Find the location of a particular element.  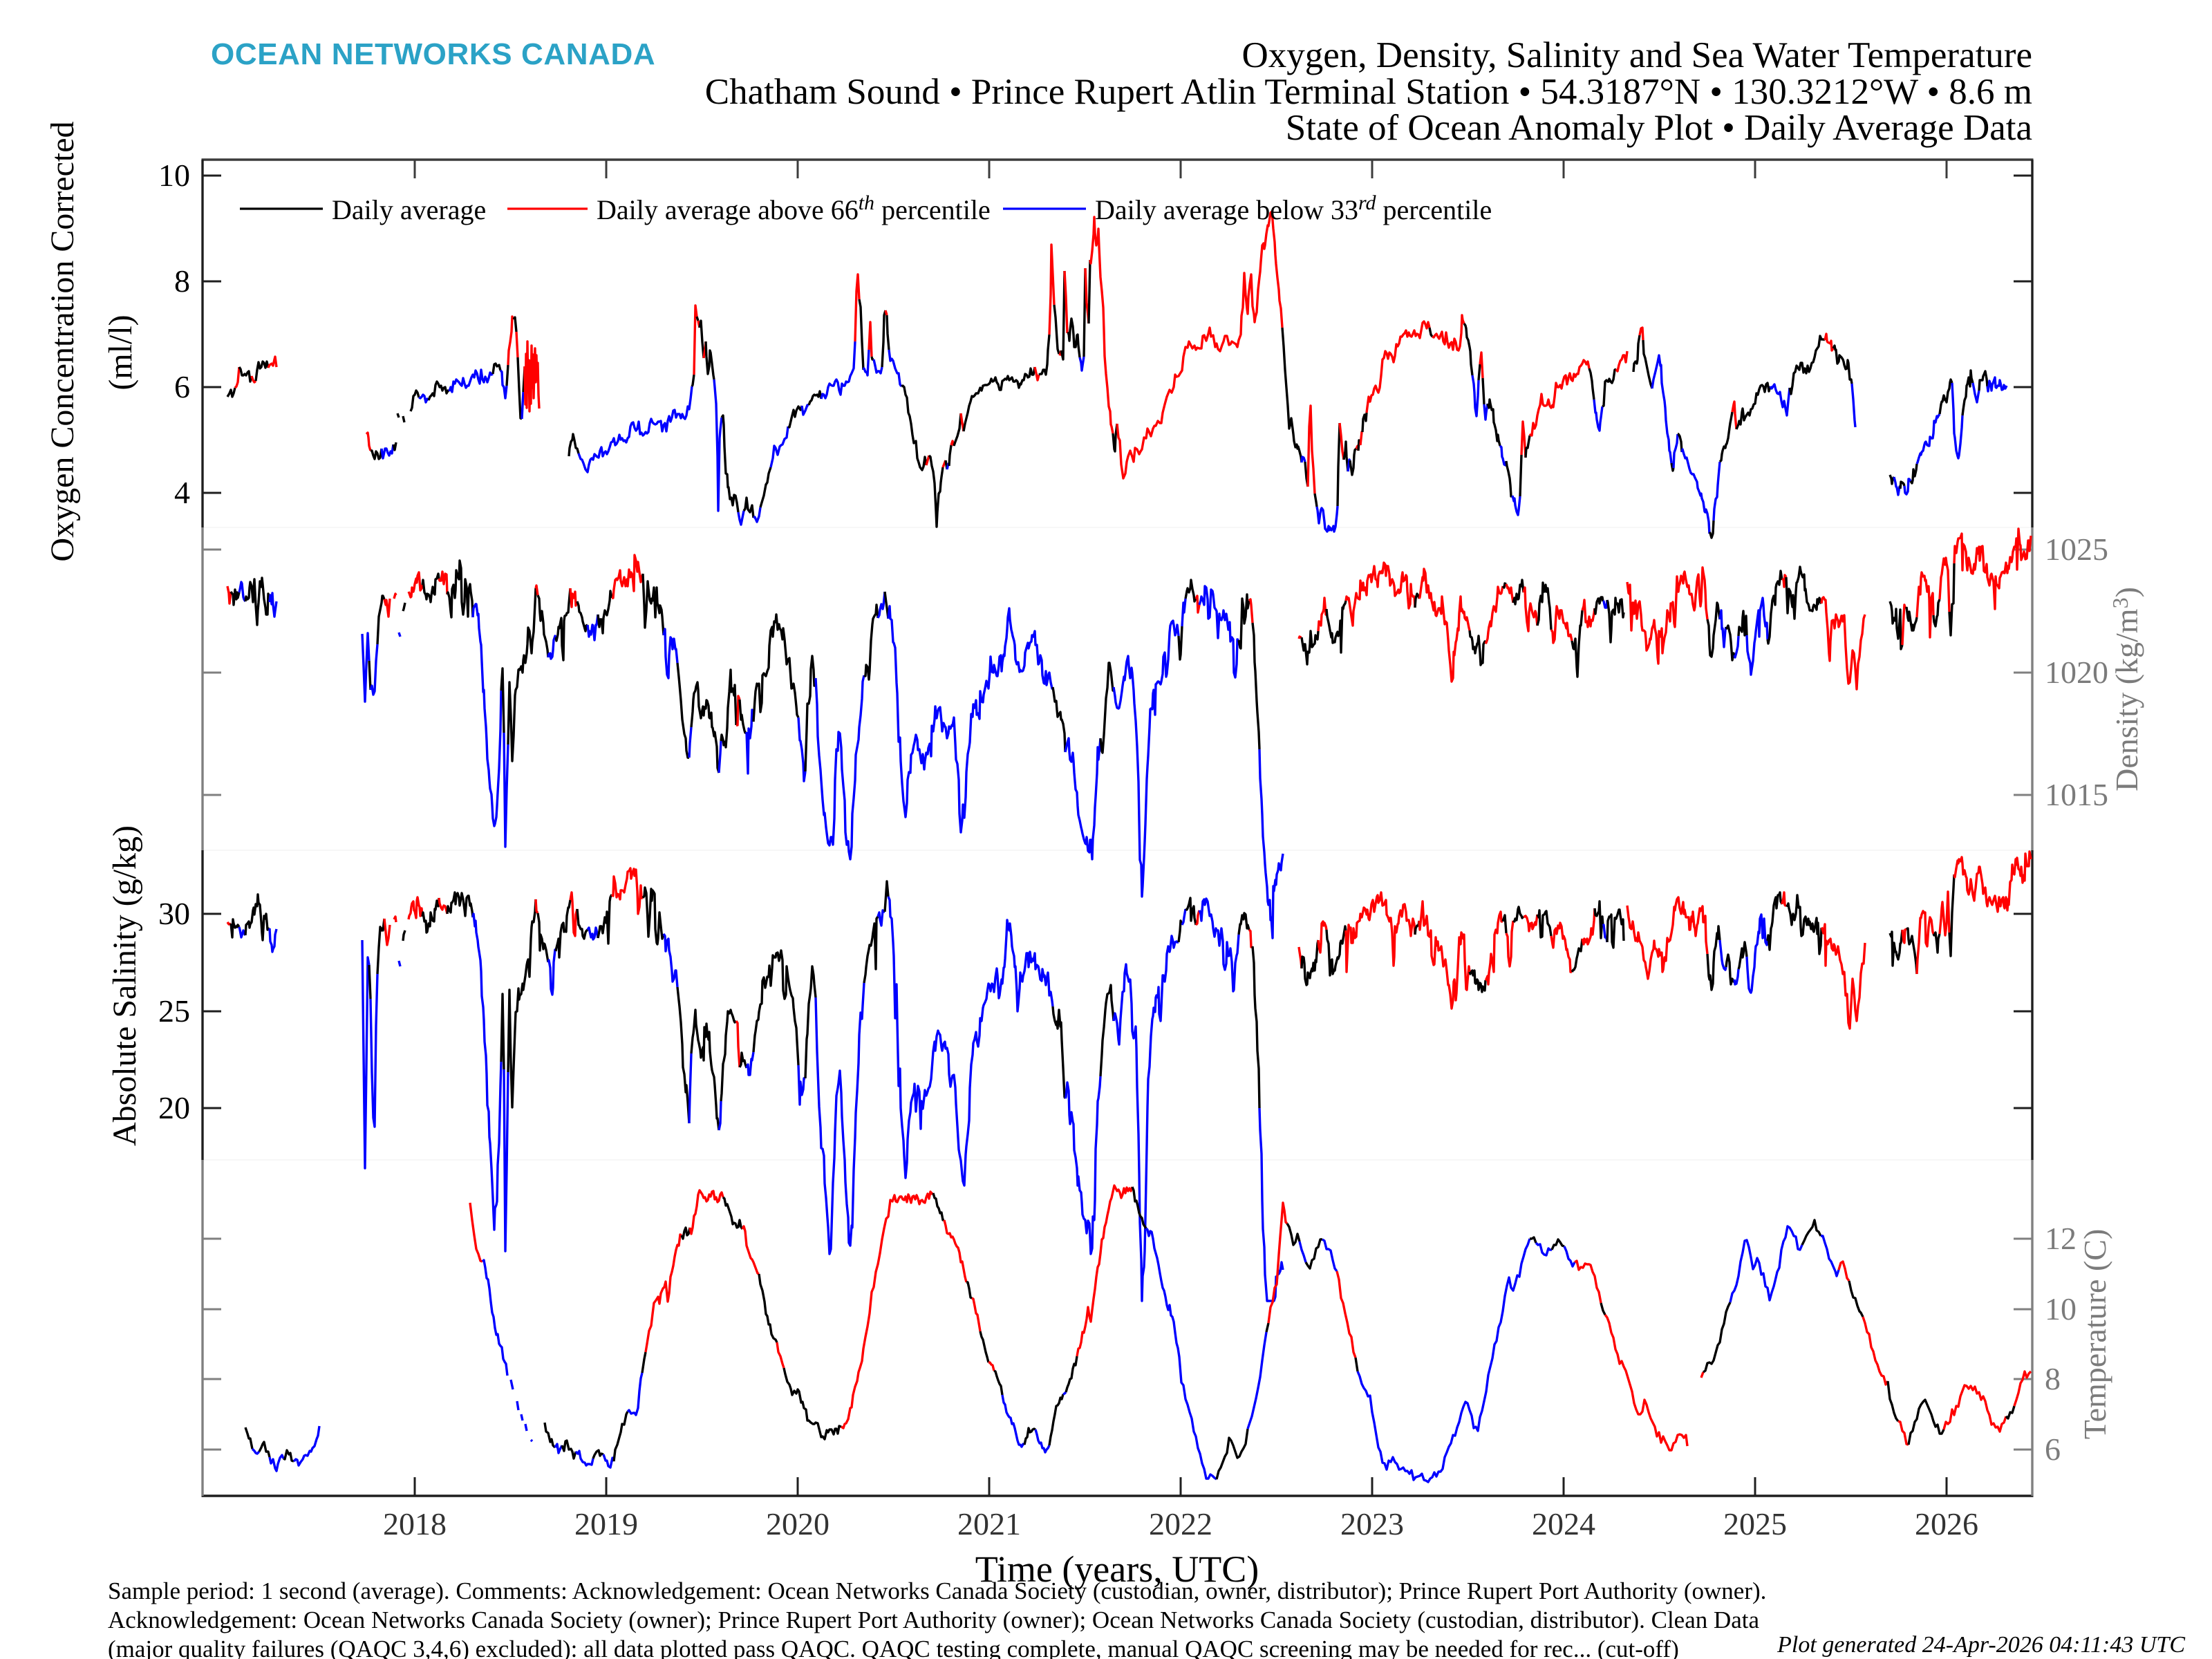

svg-text: 2018 is located at coordinates (415, 1523).